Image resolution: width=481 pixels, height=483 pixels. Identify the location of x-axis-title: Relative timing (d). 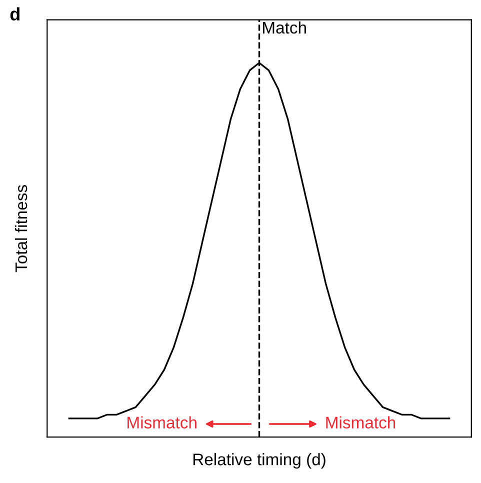
(259, 461).